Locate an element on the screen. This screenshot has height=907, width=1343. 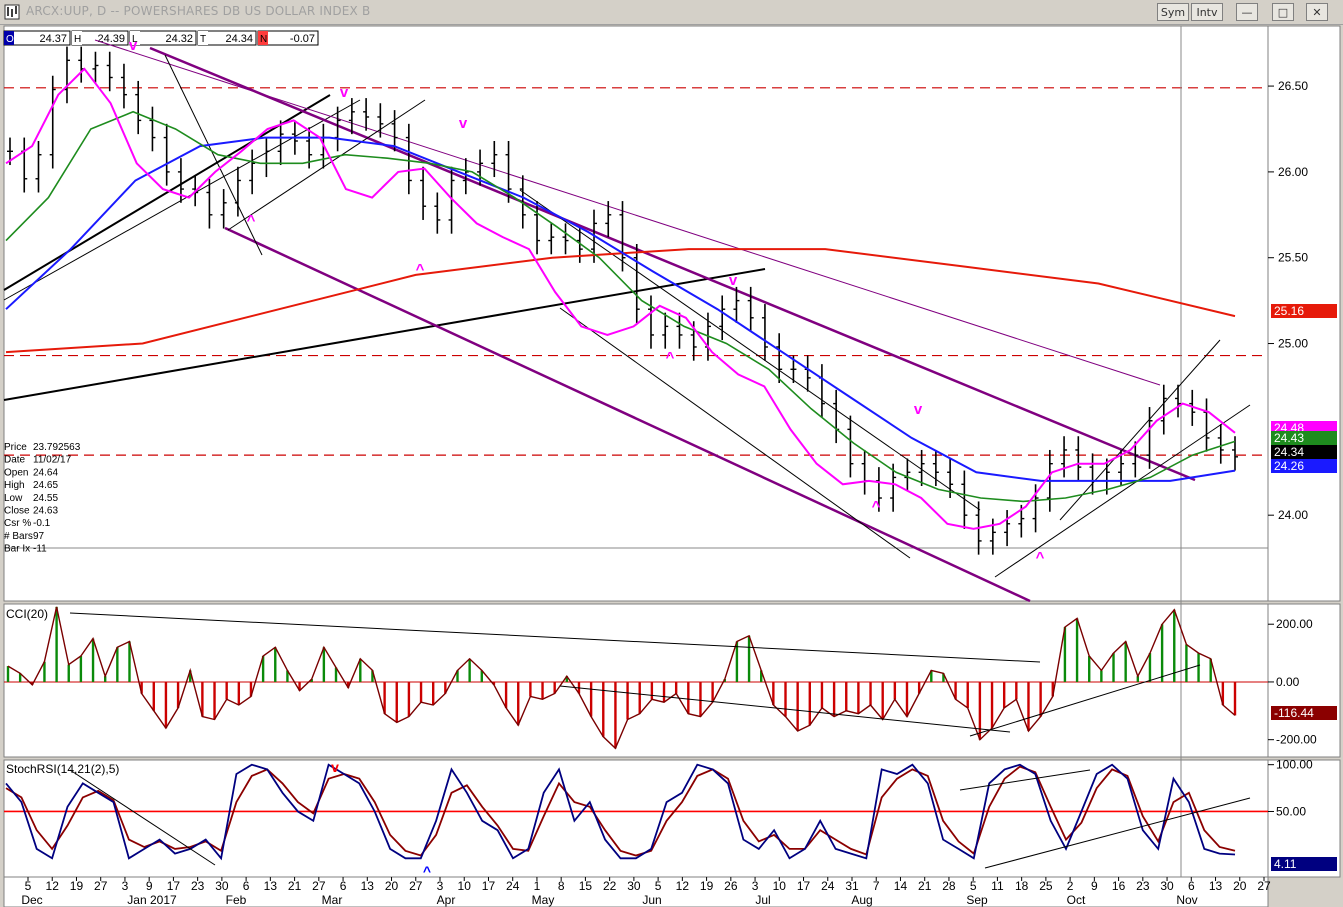
time-tick-label: 11 is located at coordinates (997, 886).